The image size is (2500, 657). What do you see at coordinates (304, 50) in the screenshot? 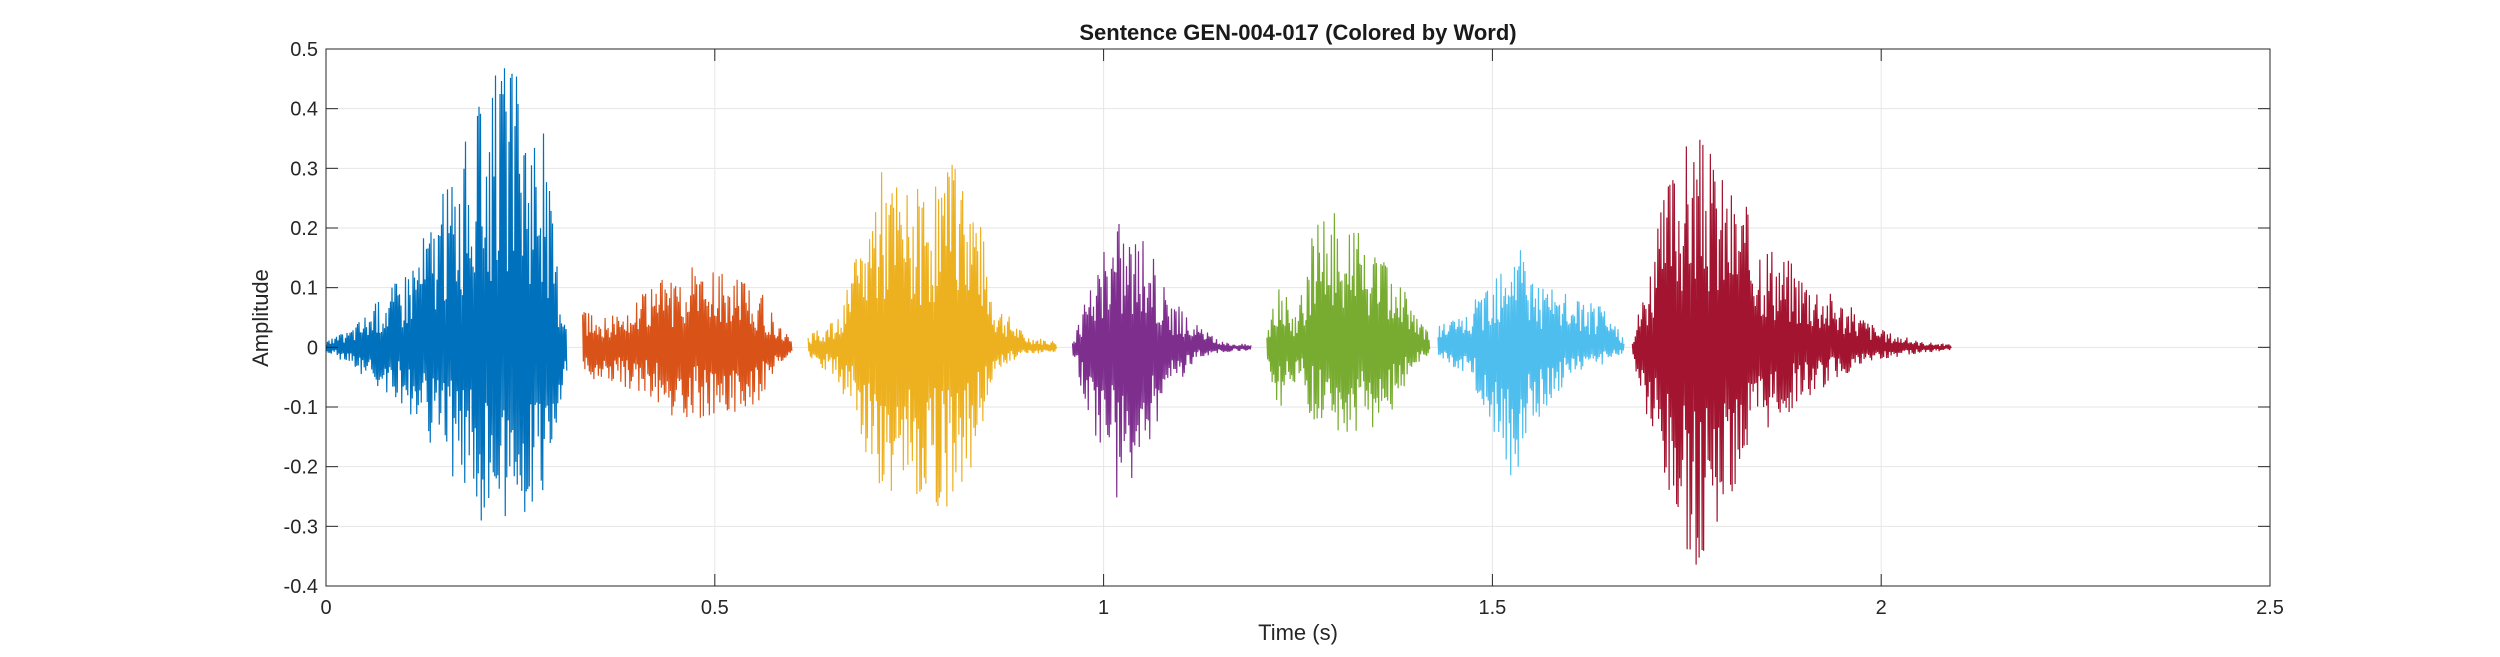
I see `y-tick-label: 0.5` at bounding box center [304, 50].